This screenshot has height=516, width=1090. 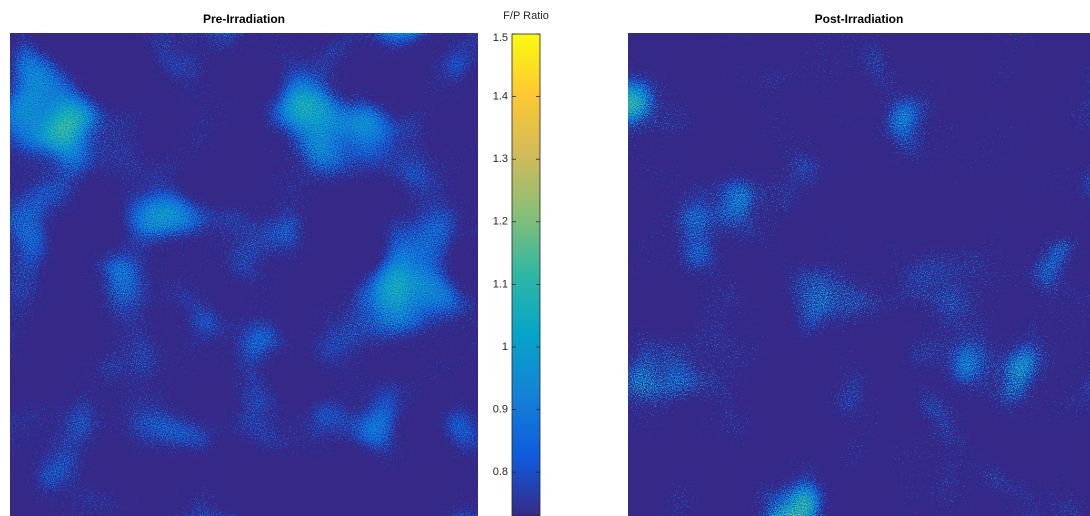 What do you see at coordinates (859, 19) in the screenshot?
I see `panel-title: Post-Irradiation` at bounding box center [859, 19].